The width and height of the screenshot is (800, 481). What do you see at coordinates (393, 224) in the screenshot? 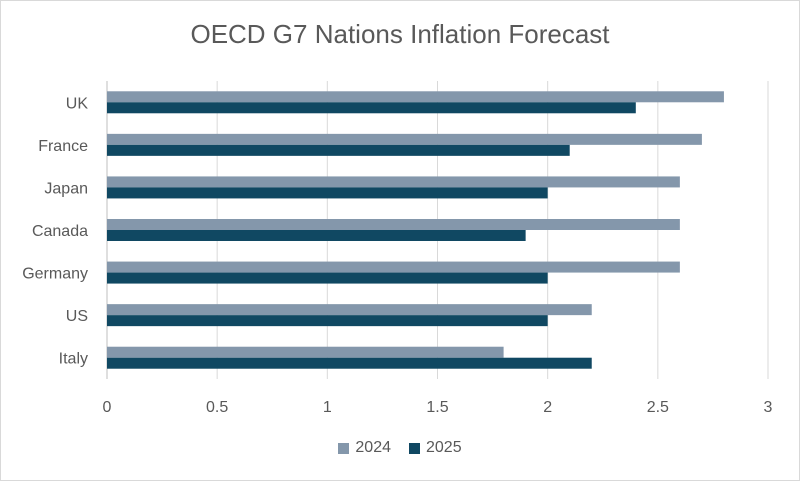
I see `bar-2024-canada` at bounding box center [393, 224].